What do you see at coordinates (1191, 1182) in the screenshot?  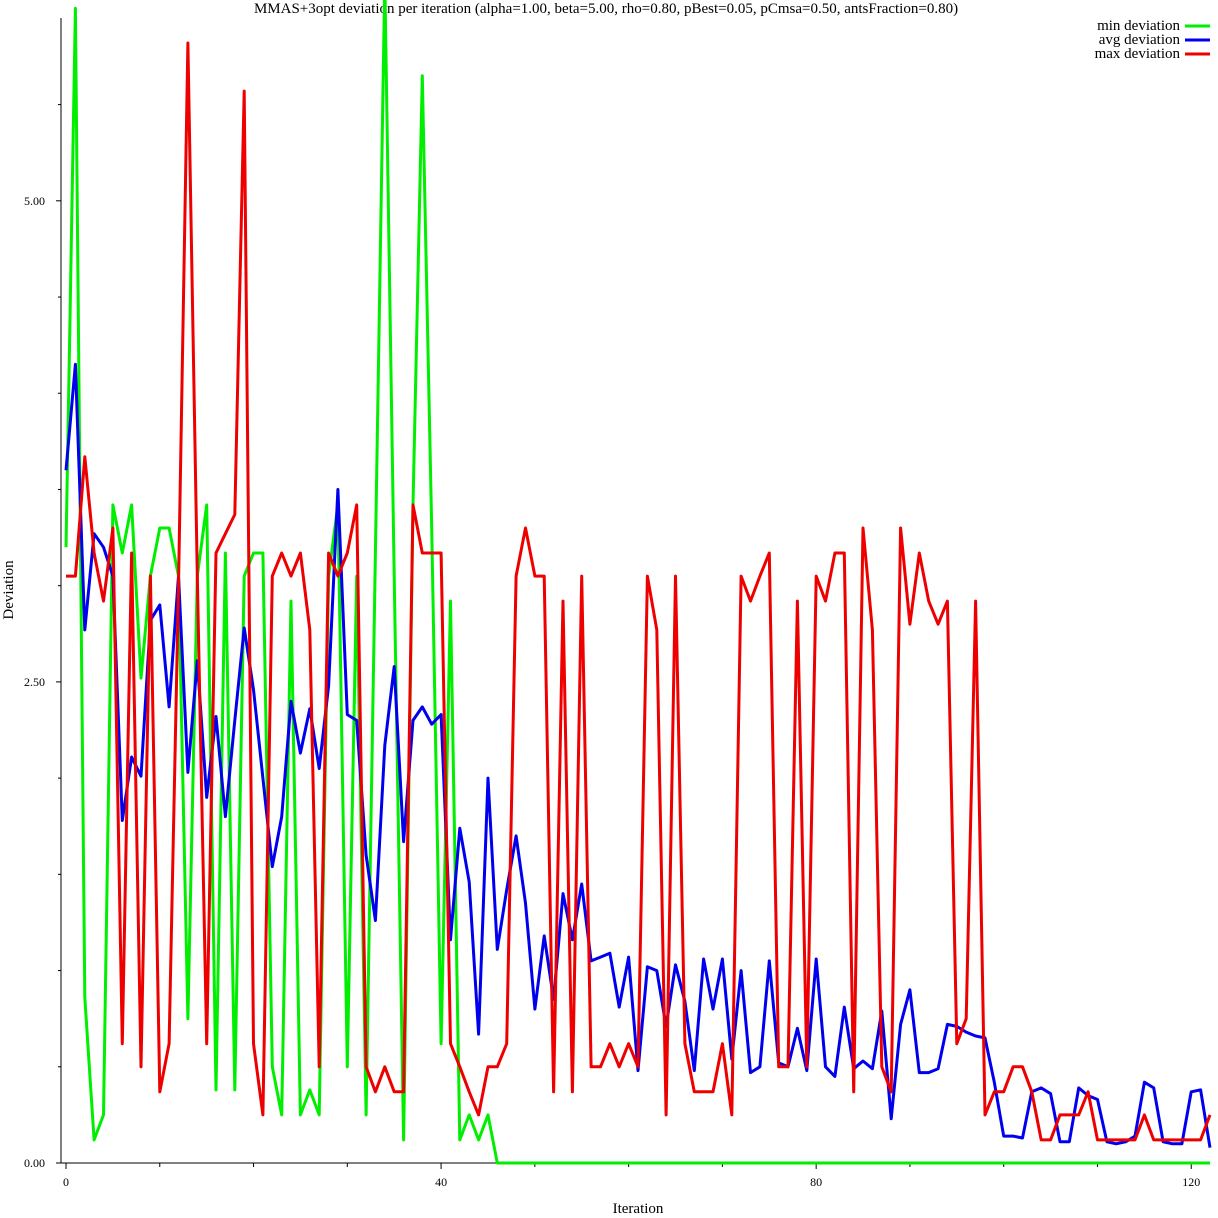 I see `x-tick-label: 120` at bounding box center [1191, 1182].